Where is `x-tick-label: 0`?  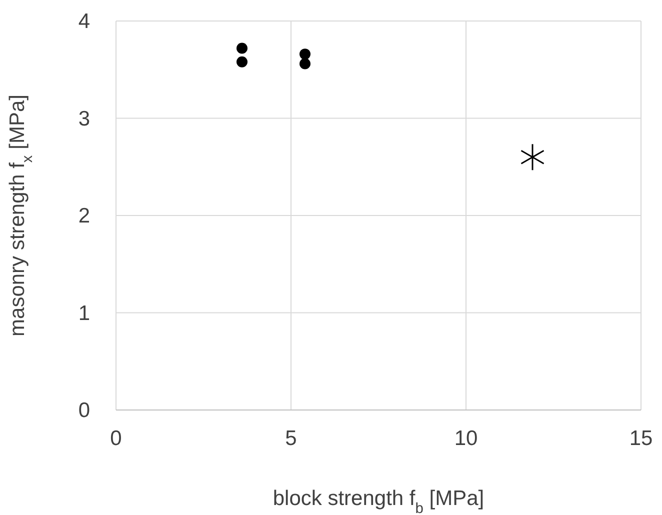 x-tick-label: 0 is located at coordinates (116, 438).